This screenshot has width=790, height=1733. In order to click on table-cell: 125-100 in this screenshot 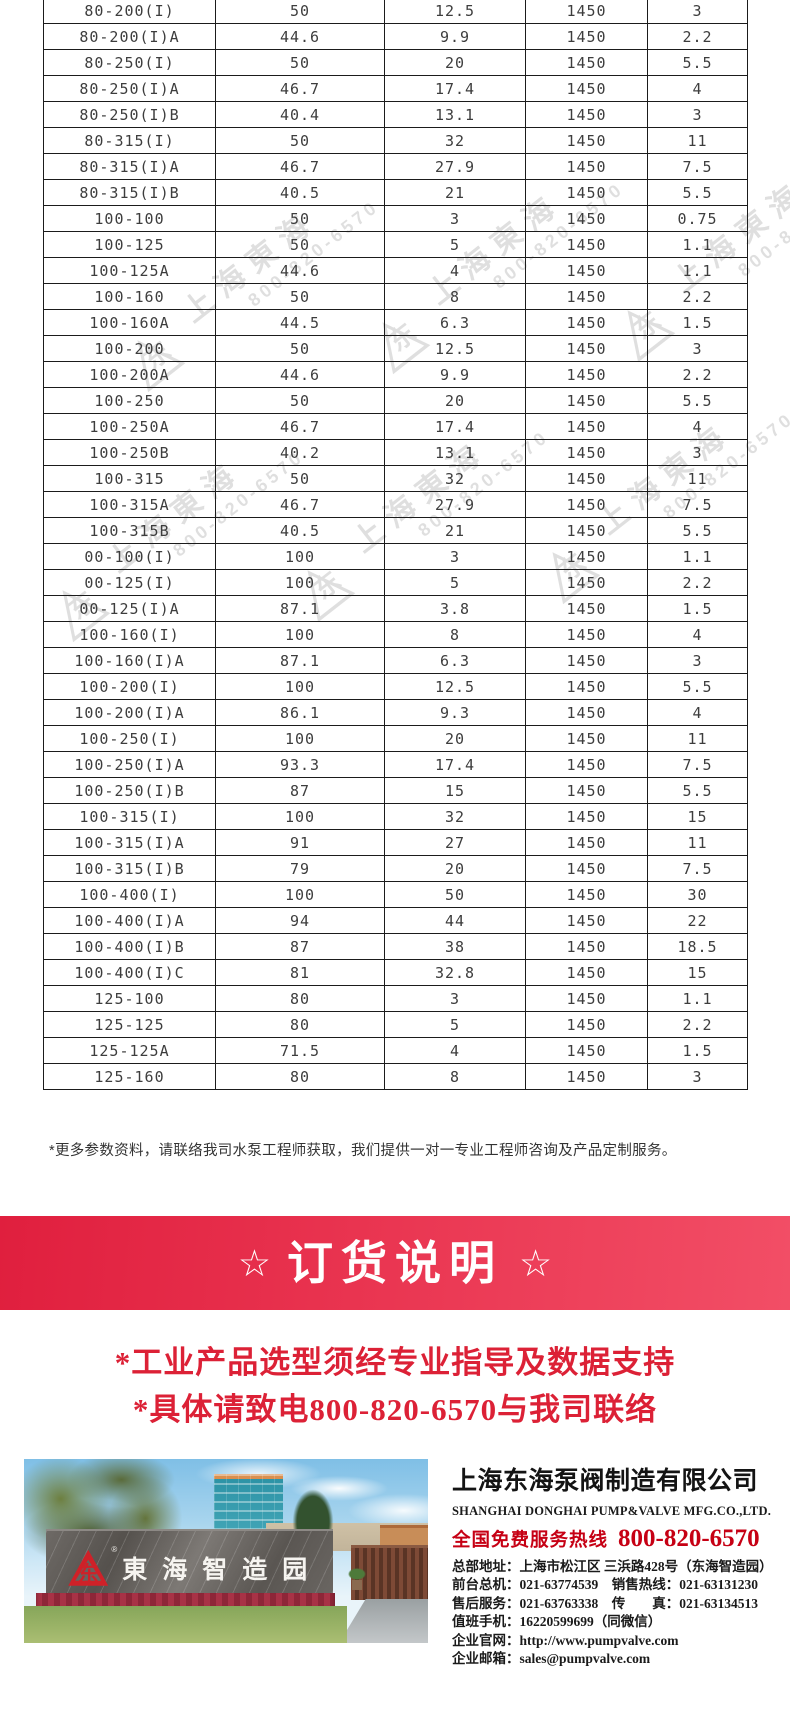, I will do `click(129, 998)`.